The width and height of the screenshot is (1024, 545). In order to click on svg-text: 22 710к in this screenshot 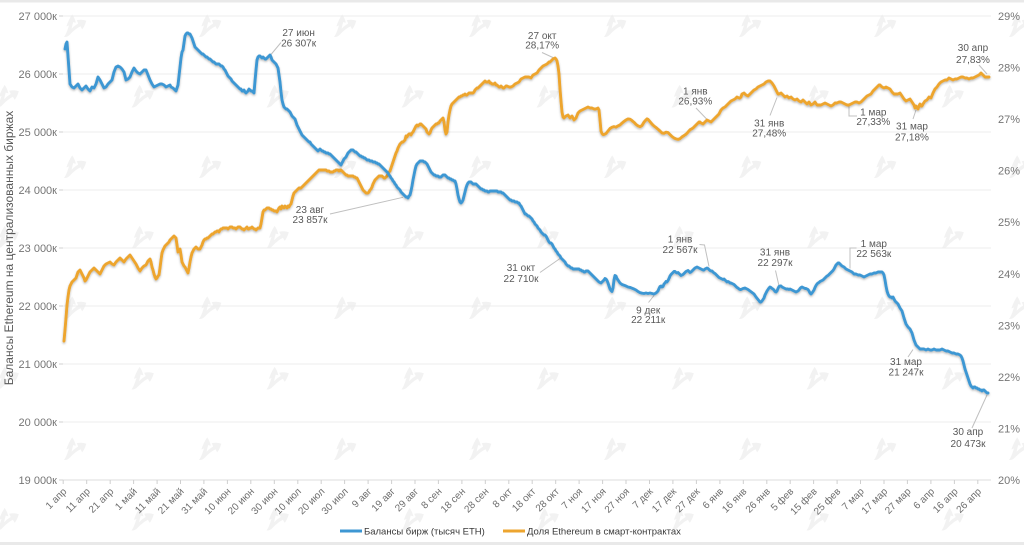, I will do `click(522, 279)`.